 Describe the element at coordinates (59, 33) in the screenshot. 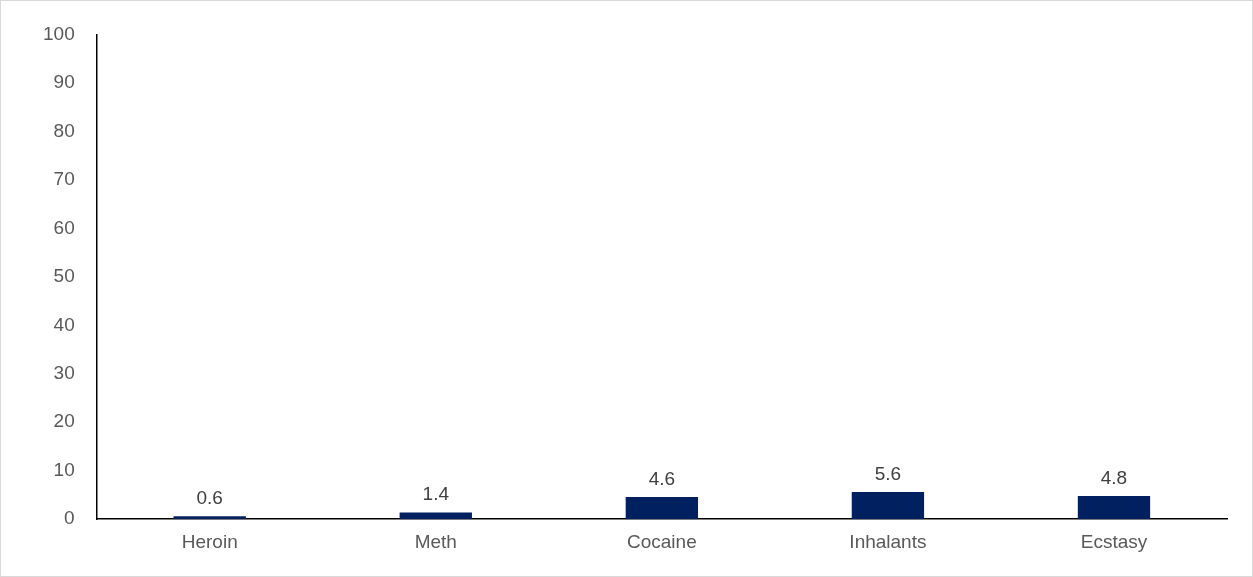

I see `y-tick-label: 100` at that location.